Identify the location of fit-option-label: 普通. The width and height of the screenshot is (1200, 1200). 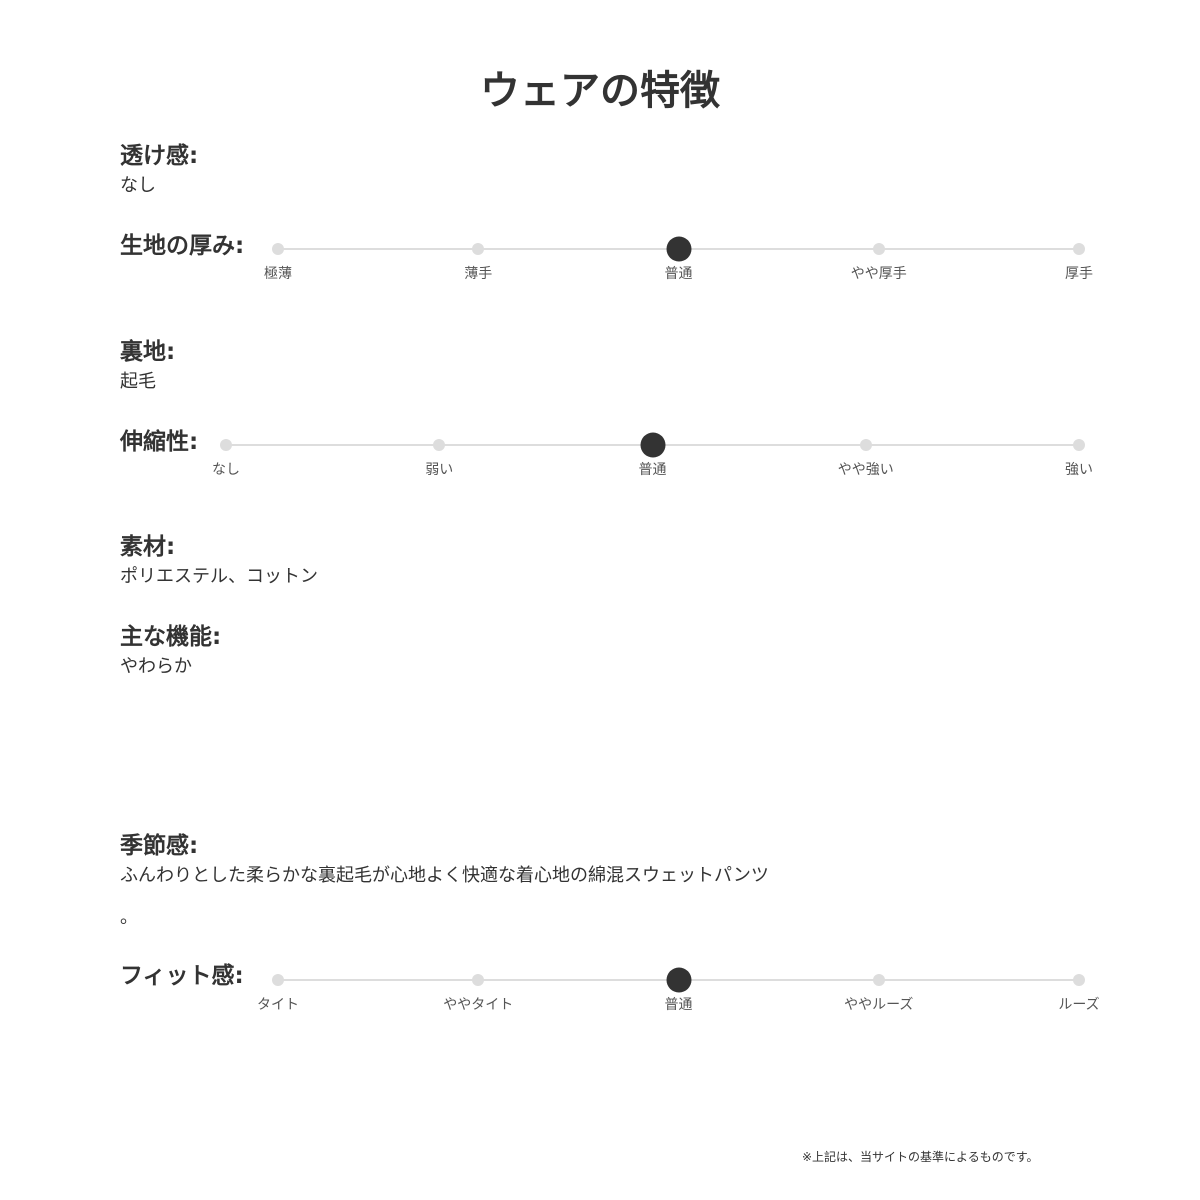
(678, 1005).